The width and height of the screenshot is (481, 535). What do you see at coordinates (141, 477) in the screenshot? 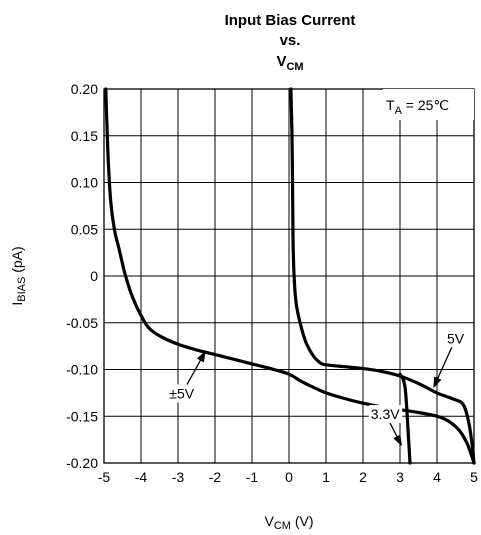
I see `x-tick-label: -4` at bounding box center [141, 477].